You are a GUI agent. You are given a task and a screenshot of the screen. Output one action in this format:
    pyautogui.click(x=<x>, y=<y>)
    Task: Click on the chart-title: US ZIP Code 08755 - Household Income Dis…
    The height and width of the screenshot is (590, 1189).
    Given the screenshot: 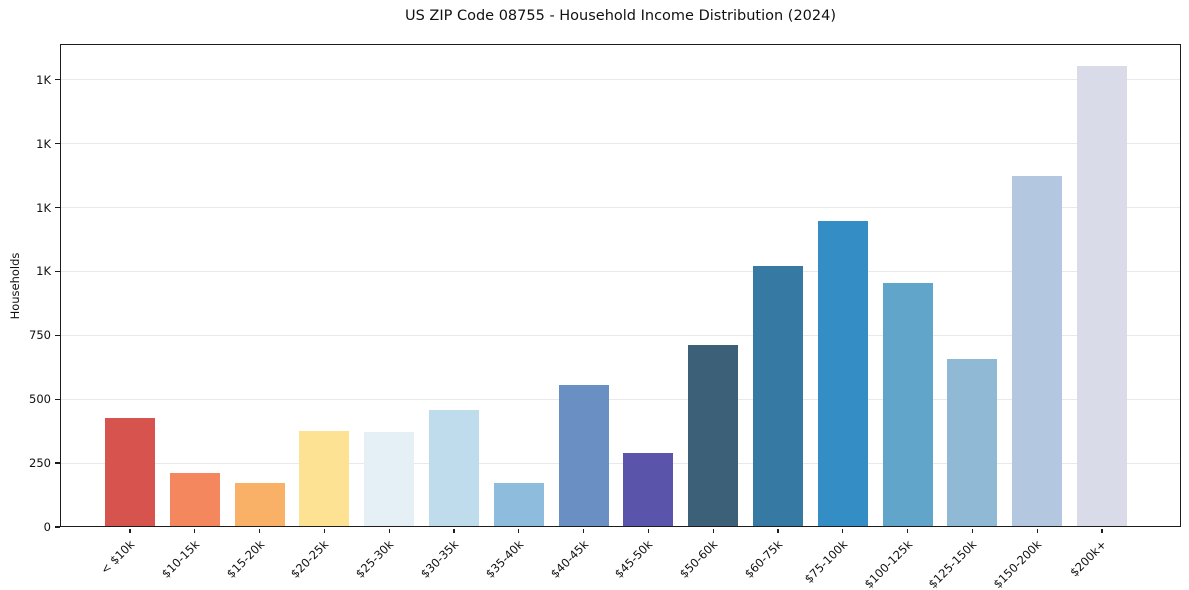 What is the action you would take?
    pyautogui.click(x=620, y=16)
    